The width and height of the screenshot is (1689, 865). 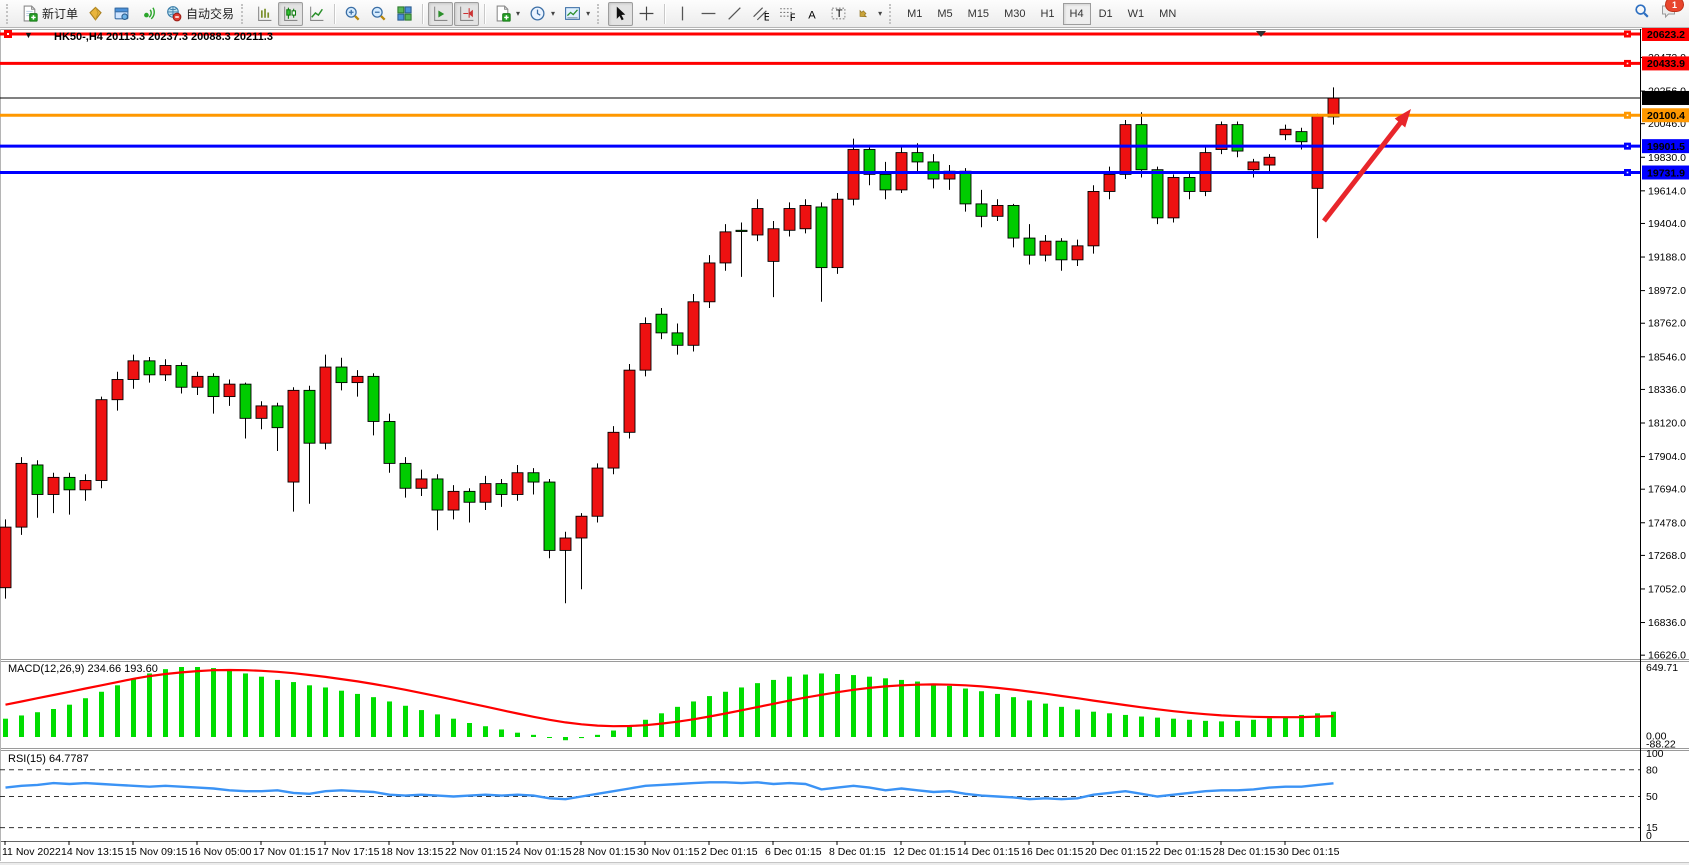 I want to click on price-tick-label: 18972.0, so click(x=1667, y=291).